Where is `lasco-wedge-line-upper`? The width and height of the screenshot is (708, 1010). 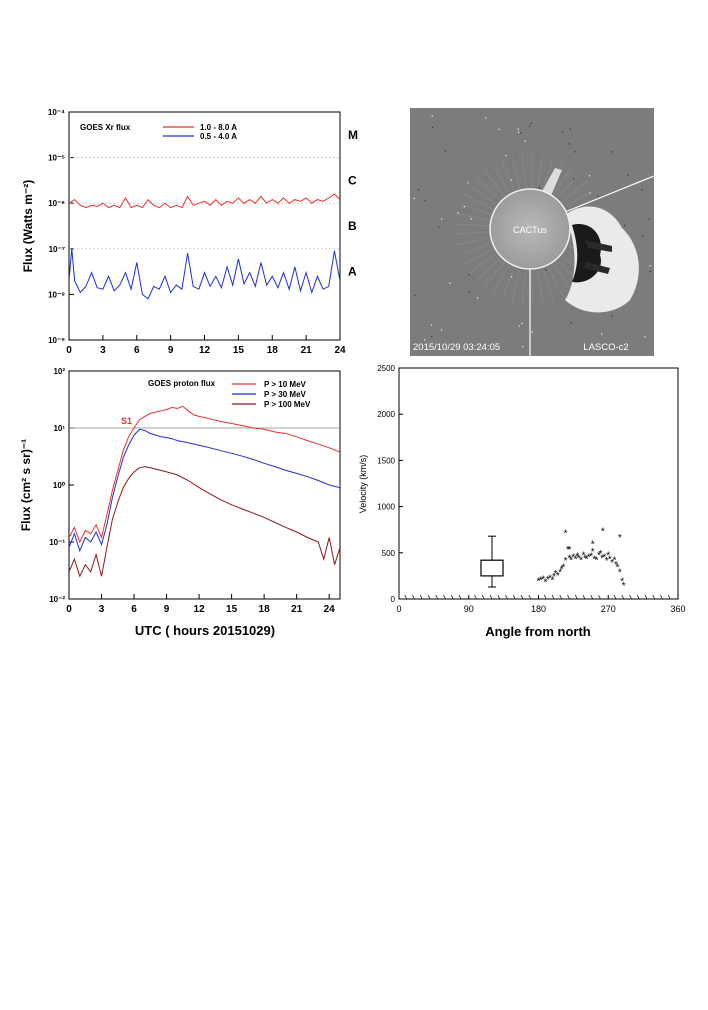 lasco-wedge-line-upper is located at coordinates (609, 194).